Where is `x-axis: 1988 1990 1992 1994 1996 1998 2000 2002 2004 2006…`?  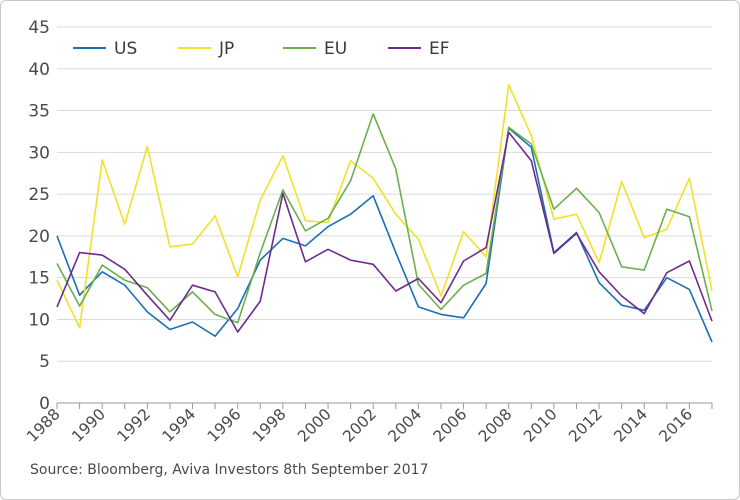 x-axis: 1988 1990 1992 1994 1996 1998 2000 2002 2004 2006… is located at coordinates (368, 424).